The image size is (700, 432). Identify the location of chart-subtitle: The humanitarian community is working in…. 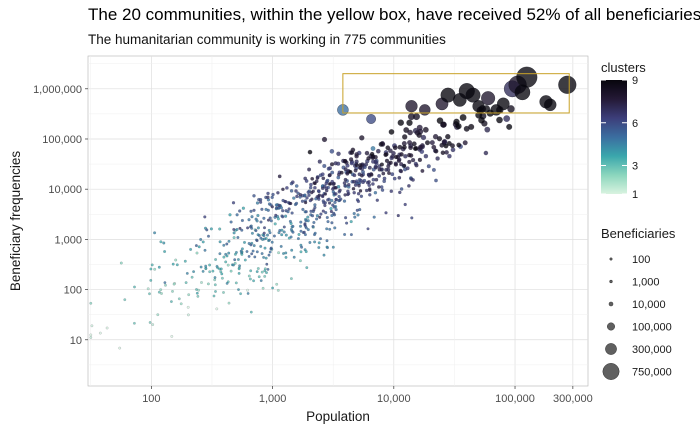
(267, 39).